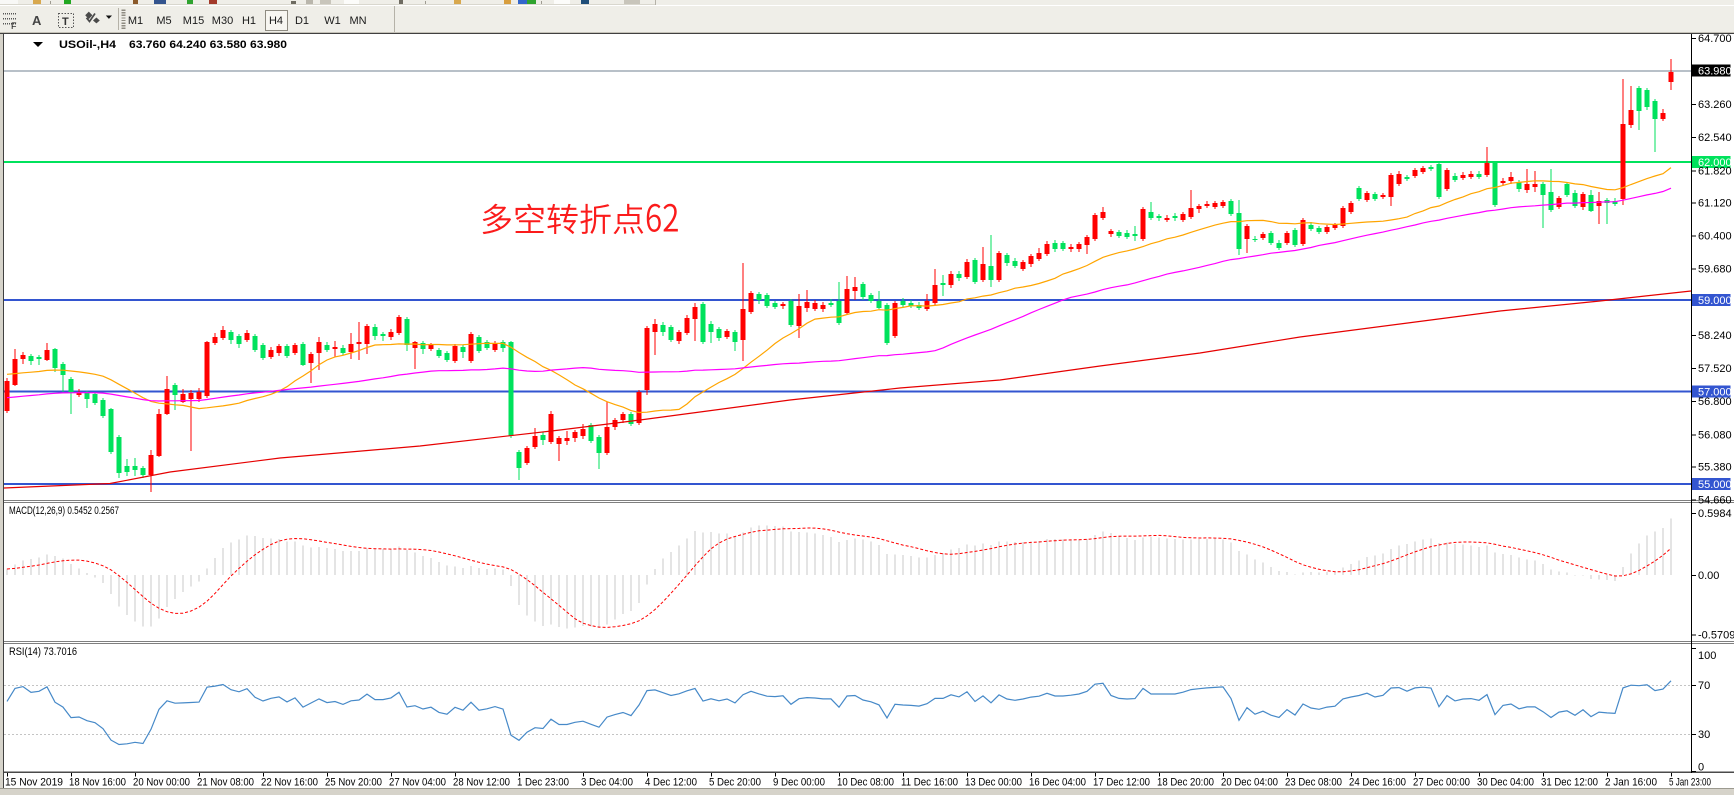 This screenshot has width=1734, height=795. Describe the element at coordinates (1715, 393) in the screenshot. I see `svg-text: 57.000` at that location.